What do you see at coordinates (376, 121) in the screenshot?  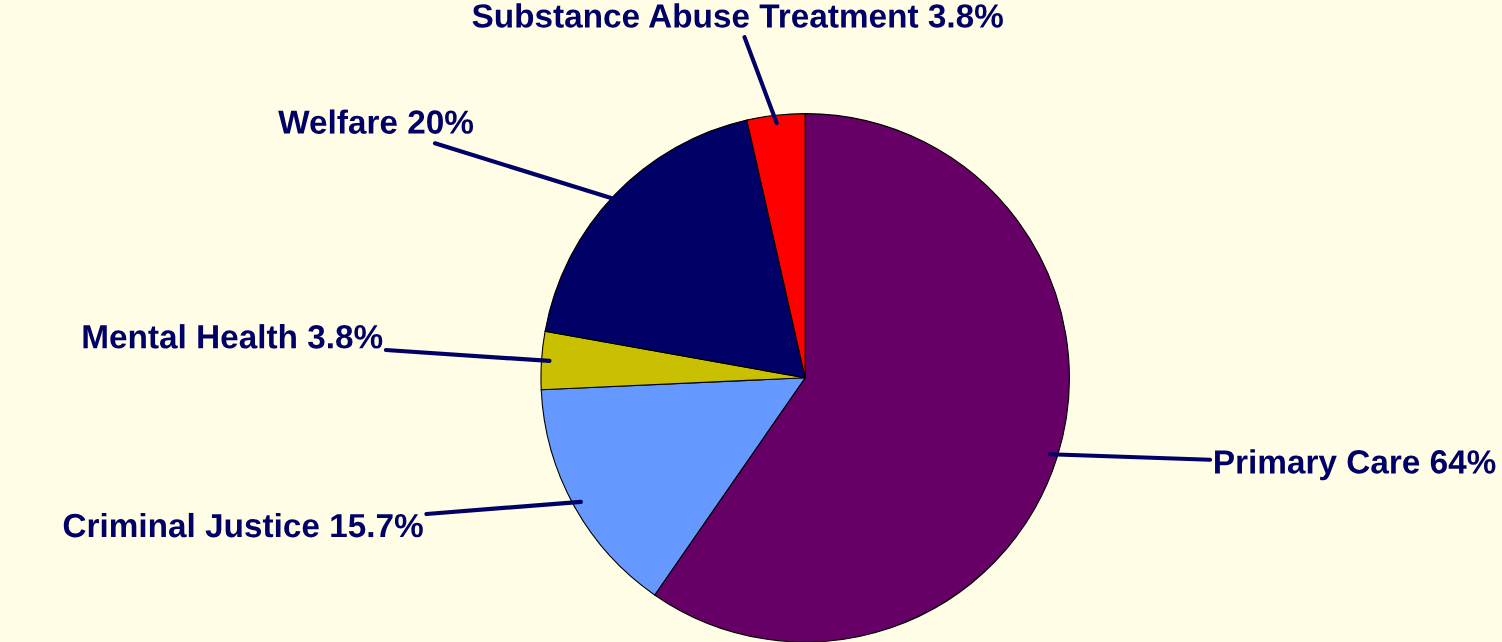 I see `slice-label: Welfare 20%` at bounding box center [376, 121].